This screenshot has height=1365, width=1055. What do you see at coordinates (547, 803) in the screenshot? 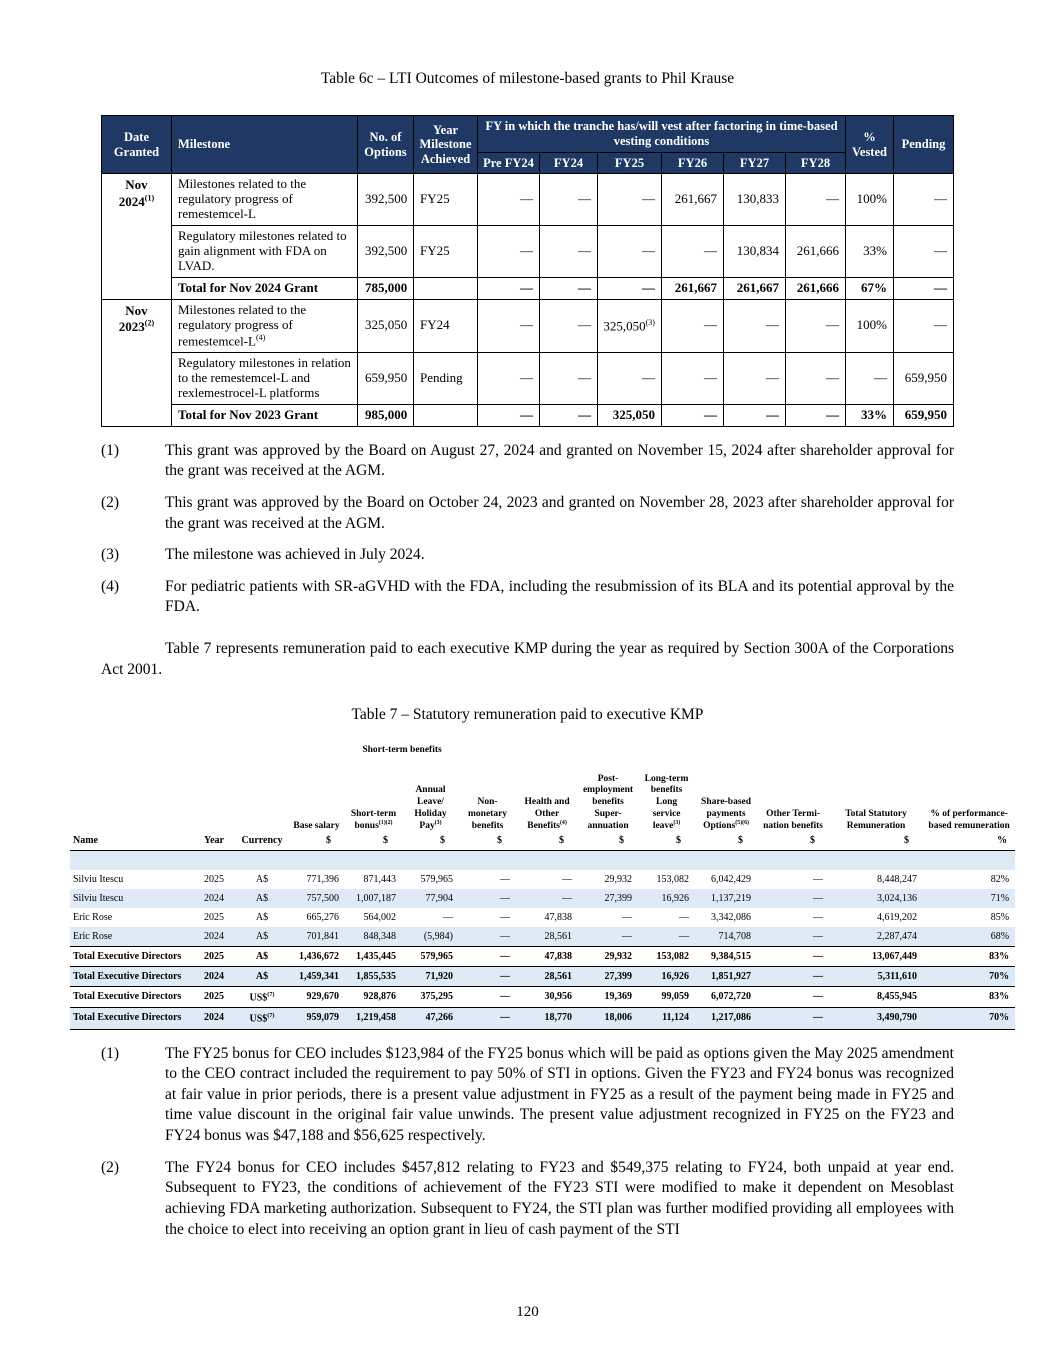
I see `column-header-health-other-benefits: Health and Other Benefits(4)` at bounding box center [547, 803].